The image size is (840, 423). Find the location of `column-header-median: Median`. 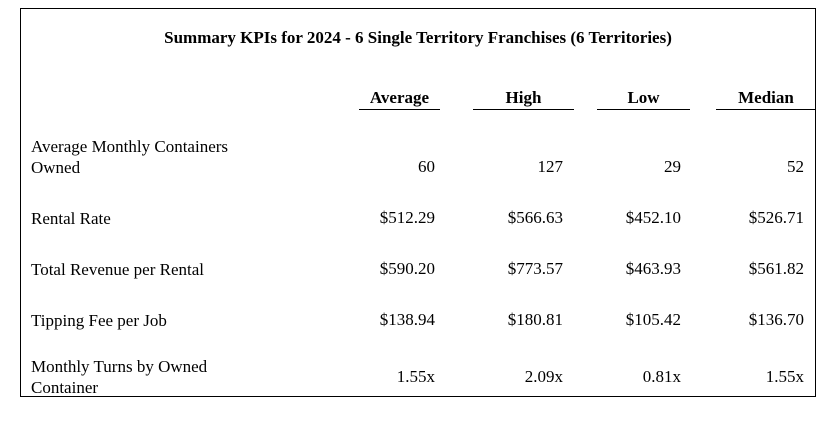

column-header-median: Median is located at coordinates (766, 99).